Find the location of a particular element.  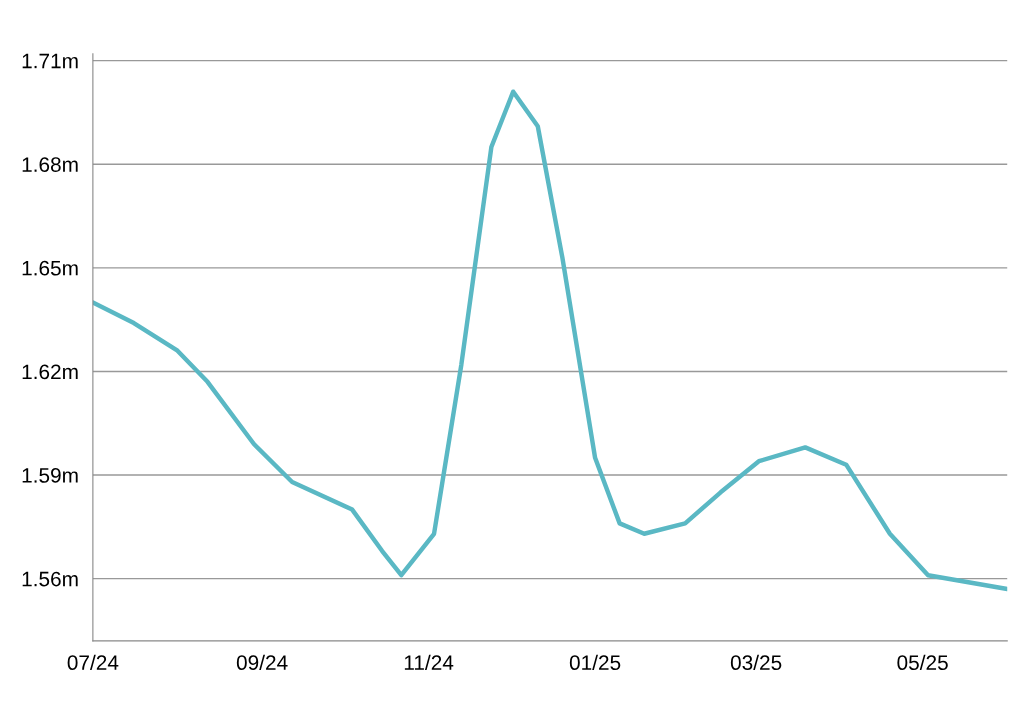

y-tick-label: 1.62m is located at coordinates (50, 372).